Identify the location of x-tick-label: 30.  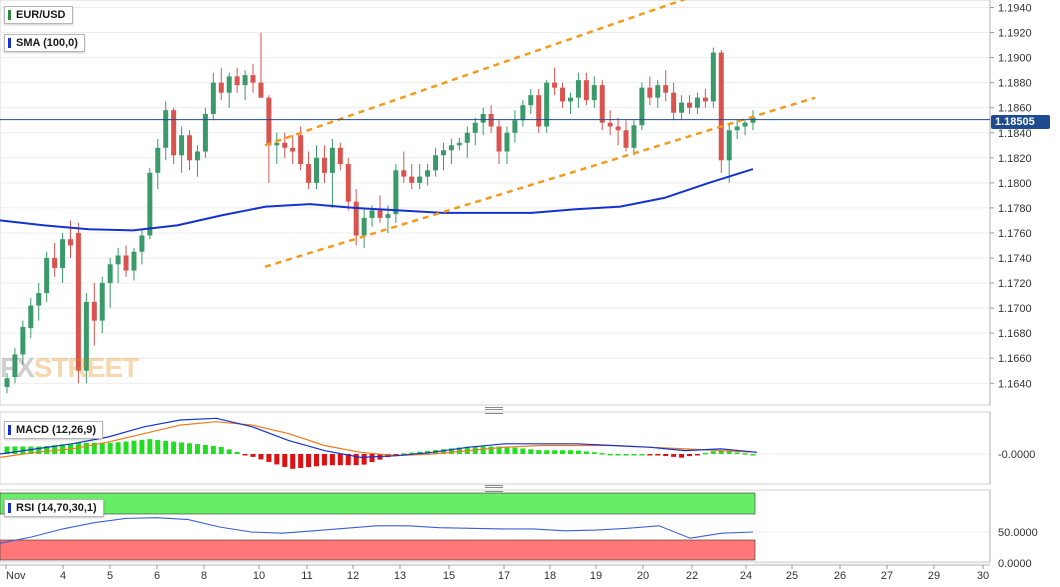
(983, 576).